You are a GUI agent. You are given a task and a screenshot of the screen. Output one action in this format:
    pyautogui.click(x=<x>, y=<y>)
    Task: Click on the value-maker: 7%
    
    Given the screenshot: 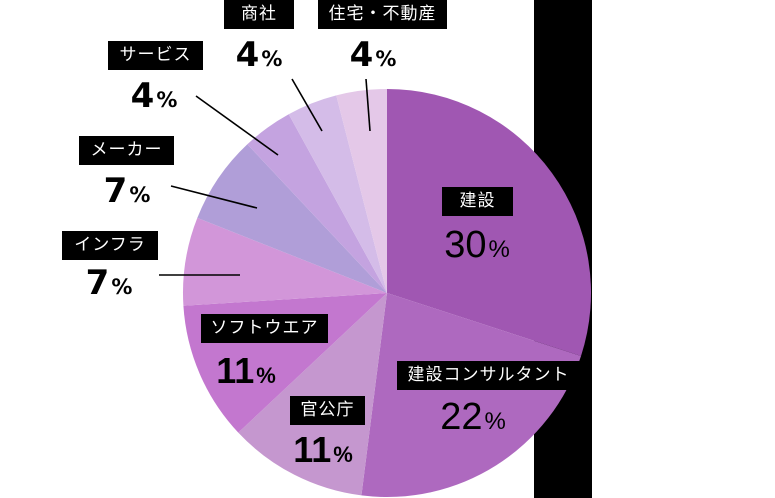 What is the action you would take?
    pyautogui.click(x=127, y=191)
    